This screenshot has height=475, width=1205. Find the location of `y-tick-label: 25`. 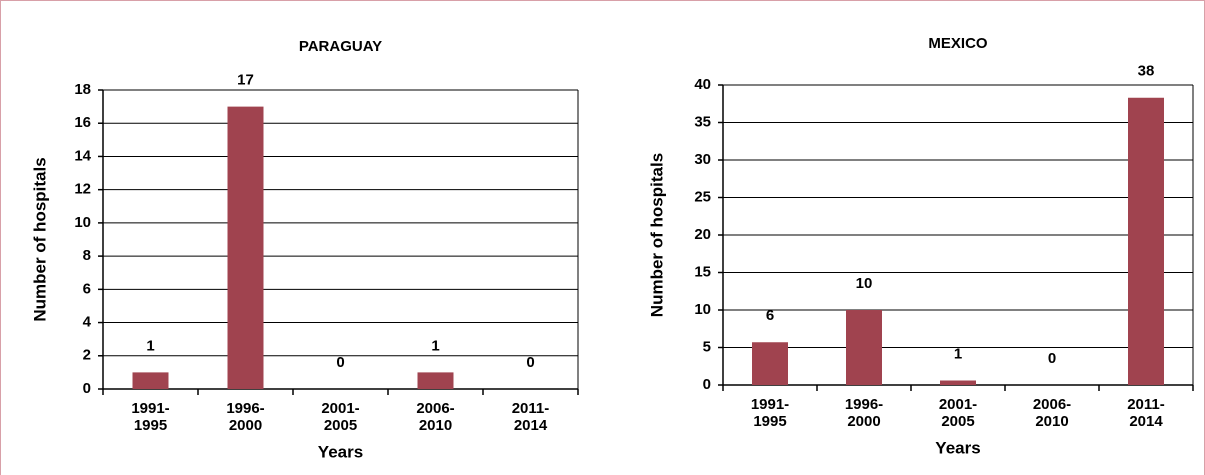

y-tick-label: 25 is located at coordinates (702, 196).